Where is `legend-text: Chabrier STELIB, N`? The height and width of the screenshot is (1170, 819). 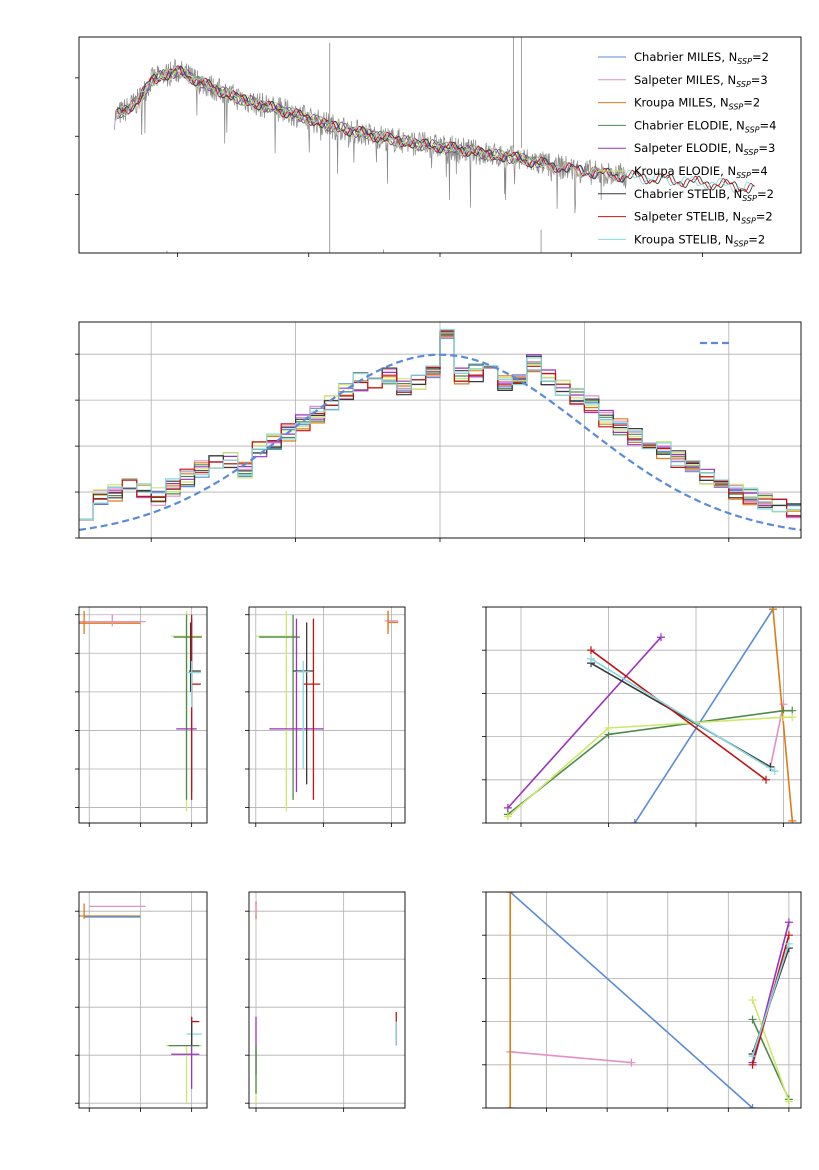 legend-text: Chabrier STELIB, N is located at coordinates (688, 194).